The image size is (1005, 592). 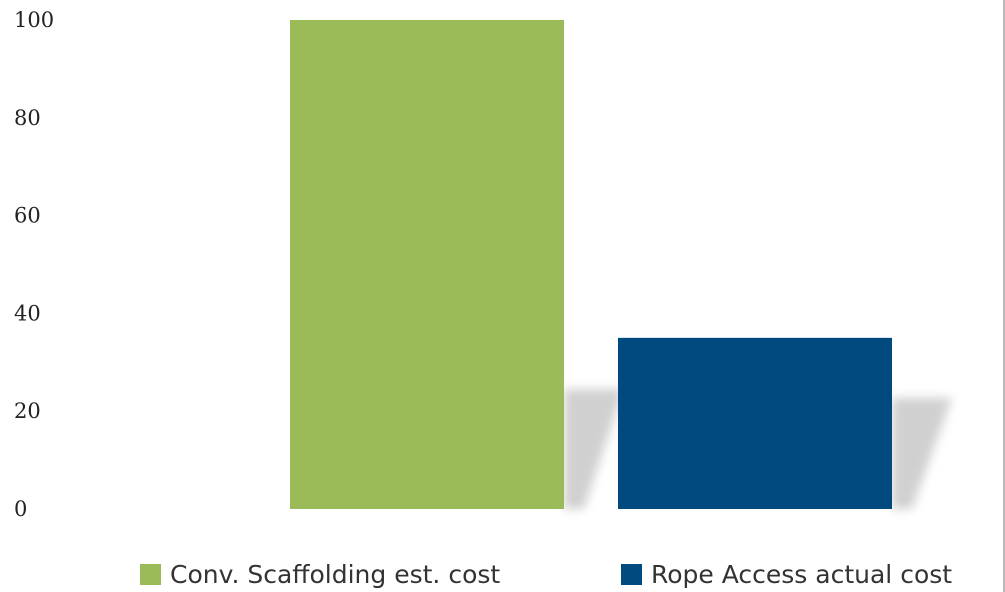 What do you see at coordinates (802, 574) in the screenshot?
I see `legend-label-rope-access: Rope Access actual cost` at bounding box center [802, 574].